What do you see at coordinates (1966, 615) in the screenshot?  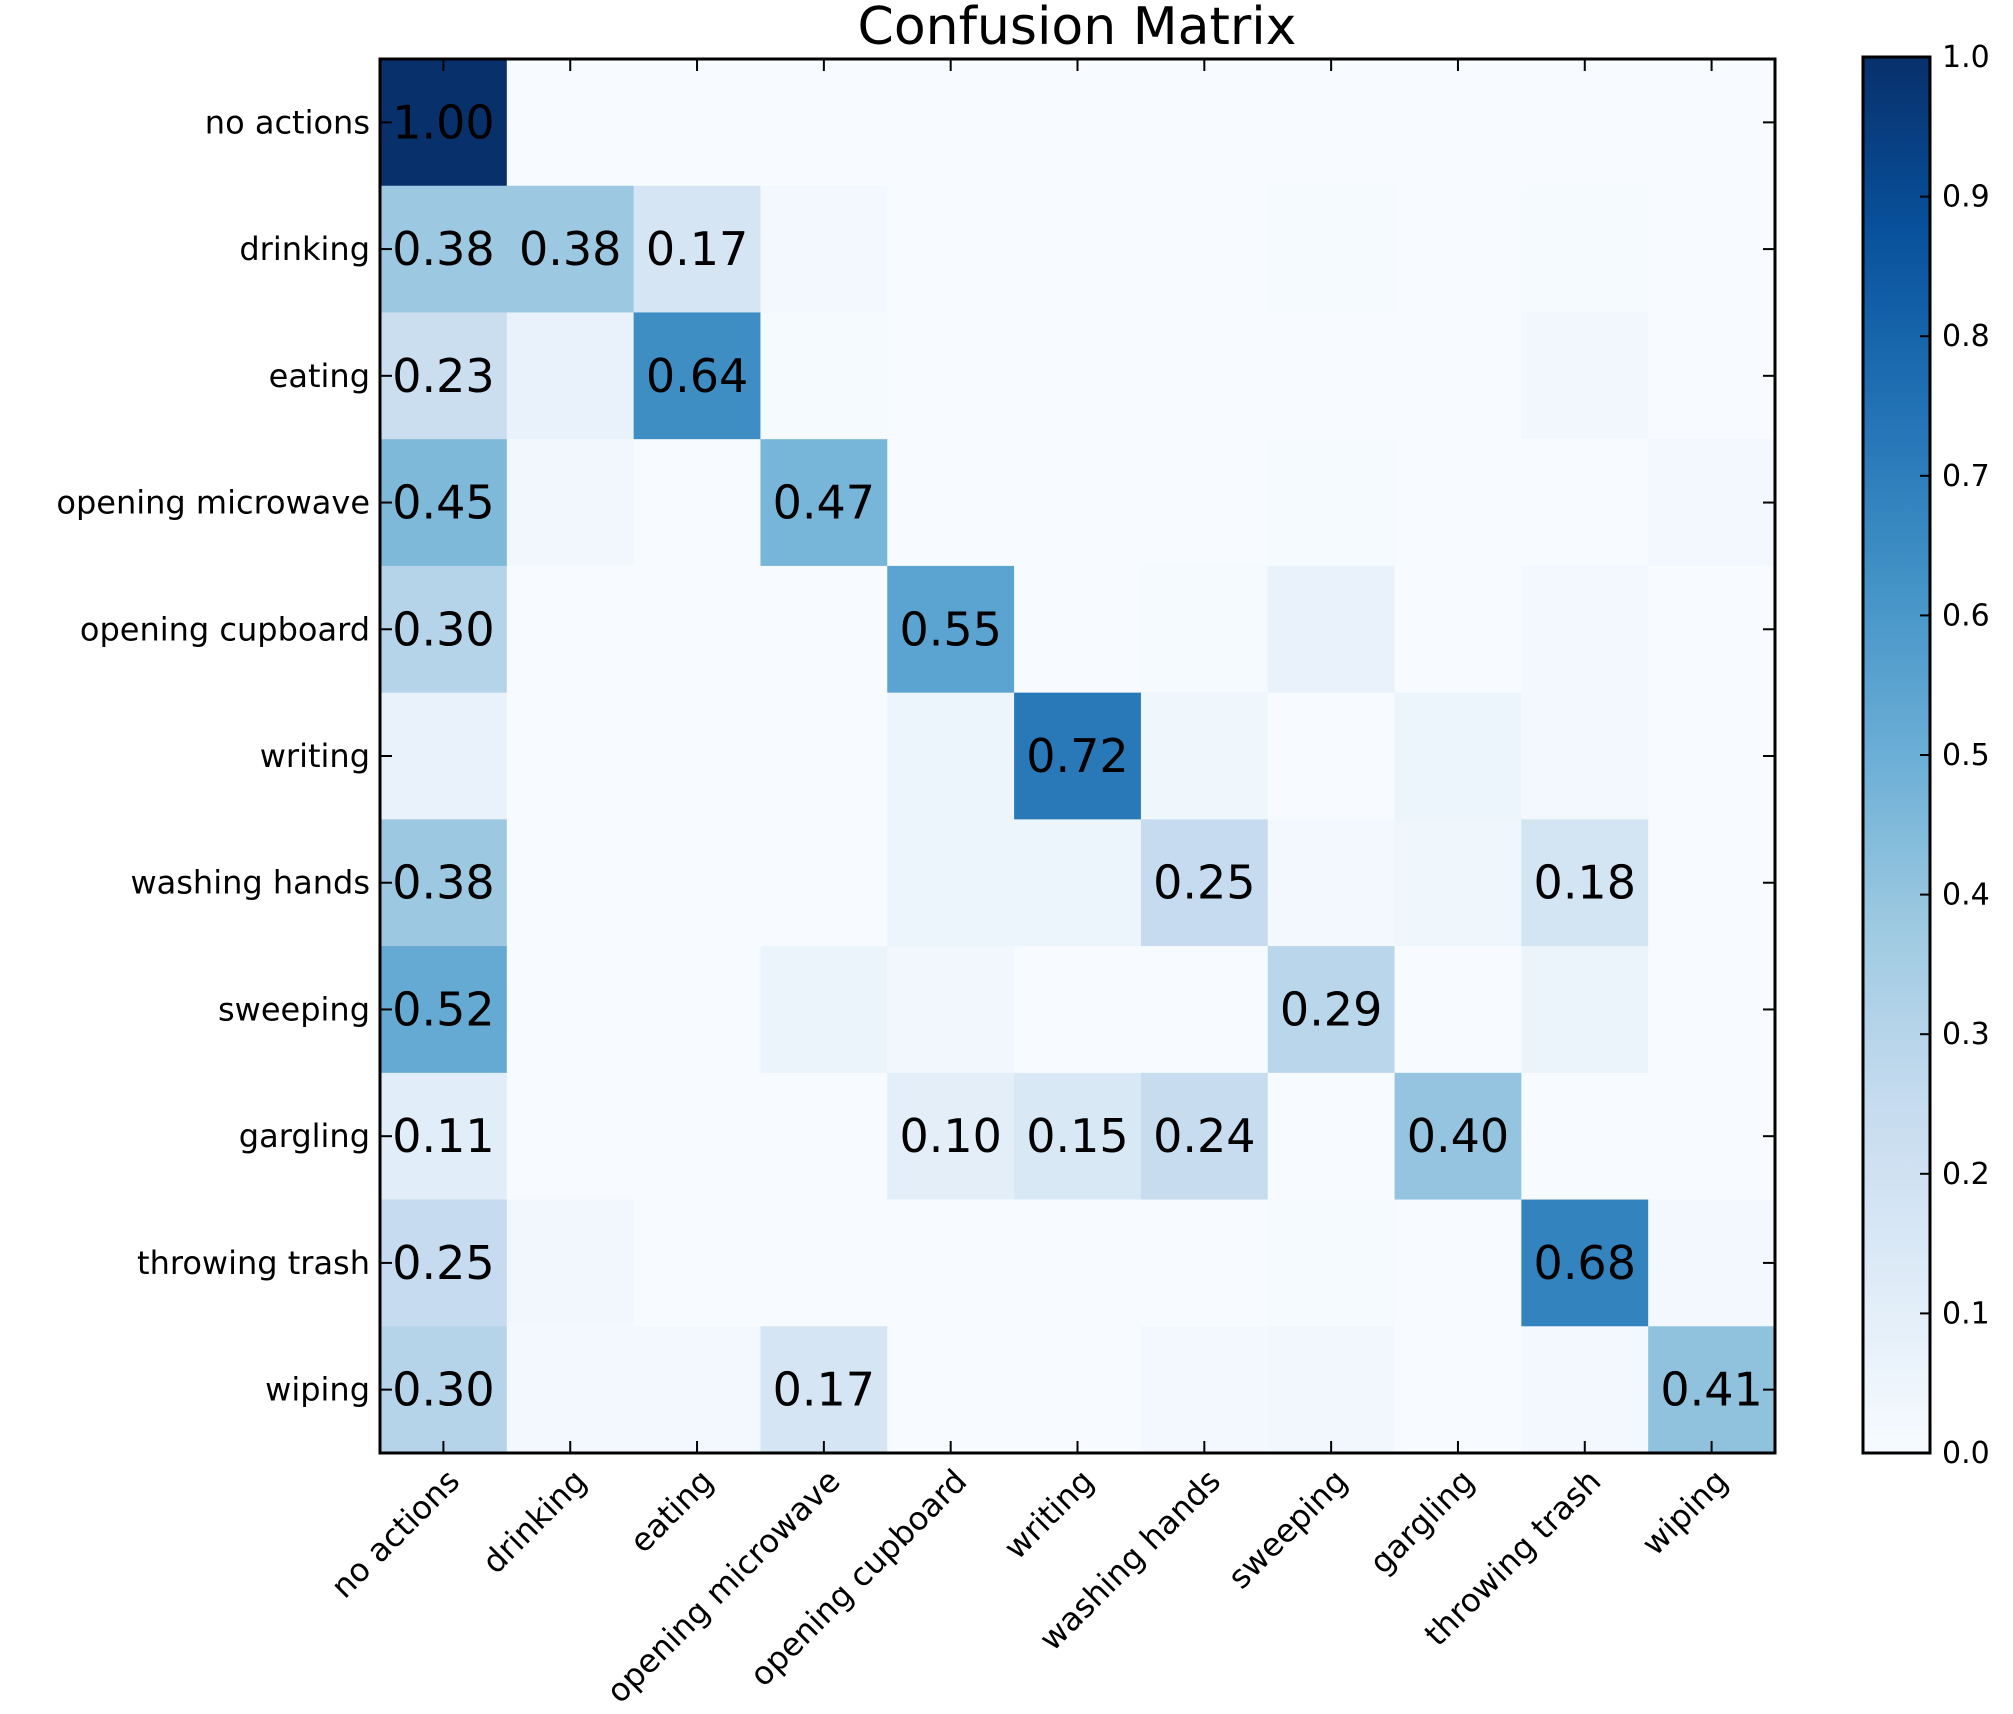 I see `colorbar-tick-label: 0.6` at bounding box center [1966, 615].